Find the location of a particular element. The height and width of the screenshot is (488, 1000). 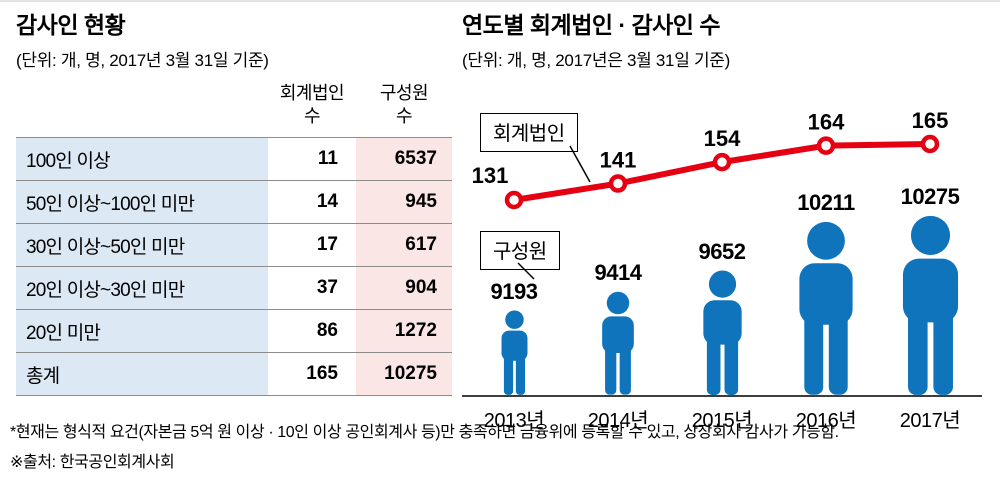

members-value-label: 10211 is located at coordinates (826, 202).